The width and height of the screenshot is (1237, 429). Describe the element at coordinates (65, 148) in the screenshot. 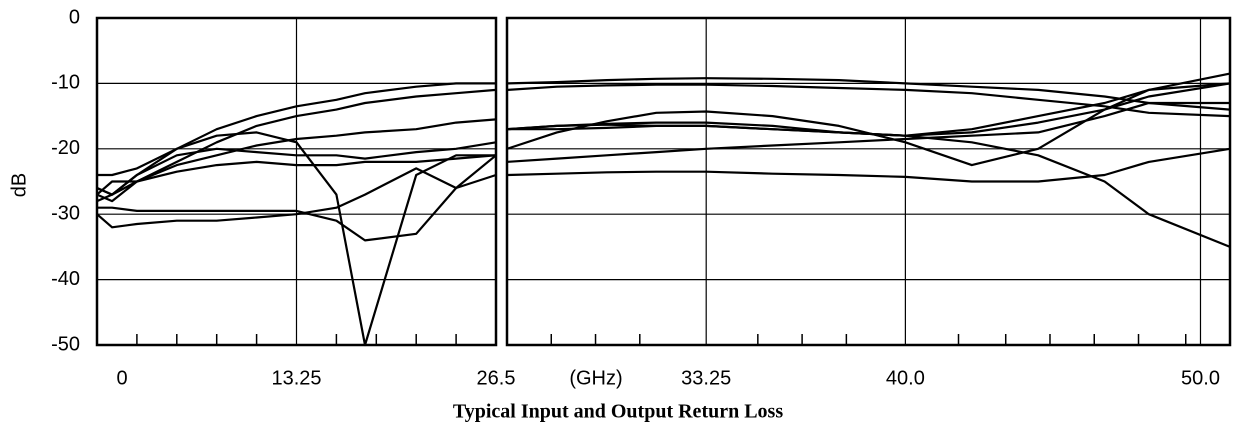

I see `y-tick-label: -20` at that location.